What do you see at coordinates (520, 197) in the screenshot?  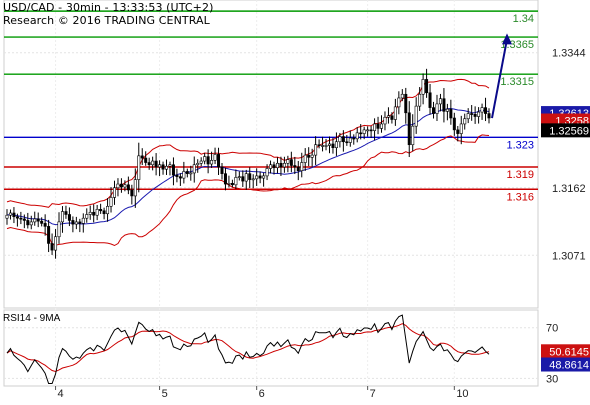 I see `level-label: 1.316` at bounding box center [520, 197].